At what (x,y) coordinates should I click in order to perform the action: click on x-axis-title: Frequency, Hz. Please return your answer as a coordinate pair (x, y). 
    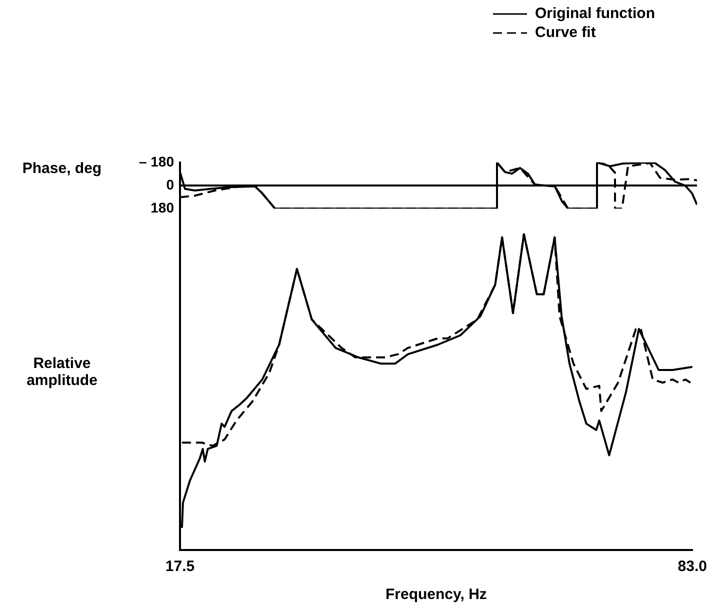
    Looking at the image, I should click on (436, 595).